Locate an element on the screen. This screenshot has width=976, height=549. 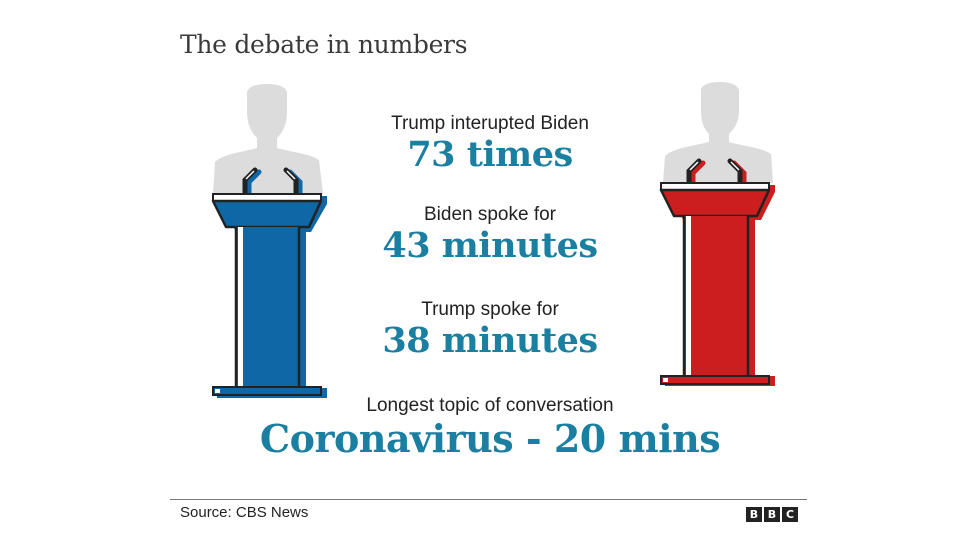
stat-value: 38 minutes is located at coordinates (490, 340).